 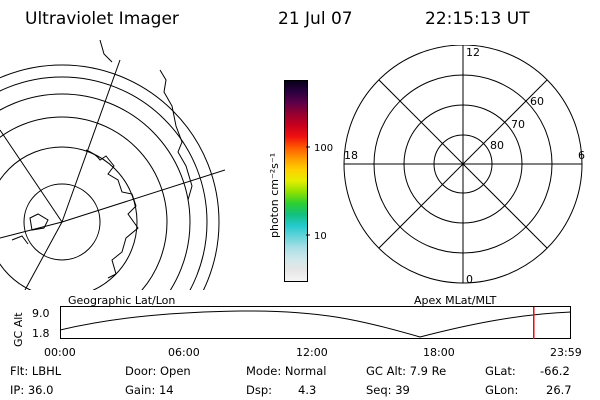 What do you see at coordinates (320, 236) in the screenshot?
I see `colorbar-tick-label-10: 10` at bounding box center [320, 236].